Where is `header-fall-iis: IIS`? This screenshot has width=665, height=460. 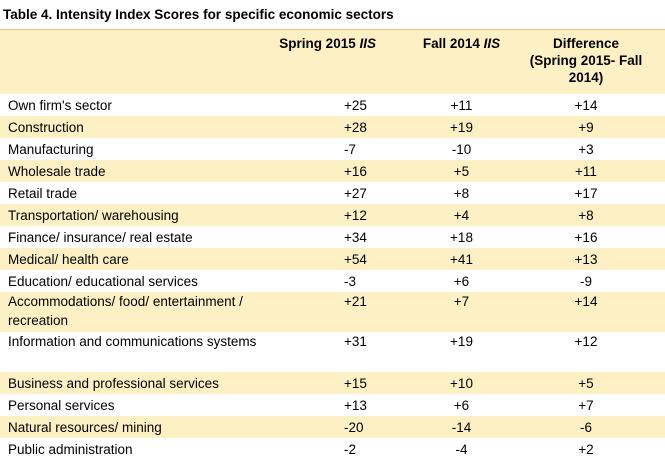 header-fall-iis: IIS is located at coordinates (492, 43).